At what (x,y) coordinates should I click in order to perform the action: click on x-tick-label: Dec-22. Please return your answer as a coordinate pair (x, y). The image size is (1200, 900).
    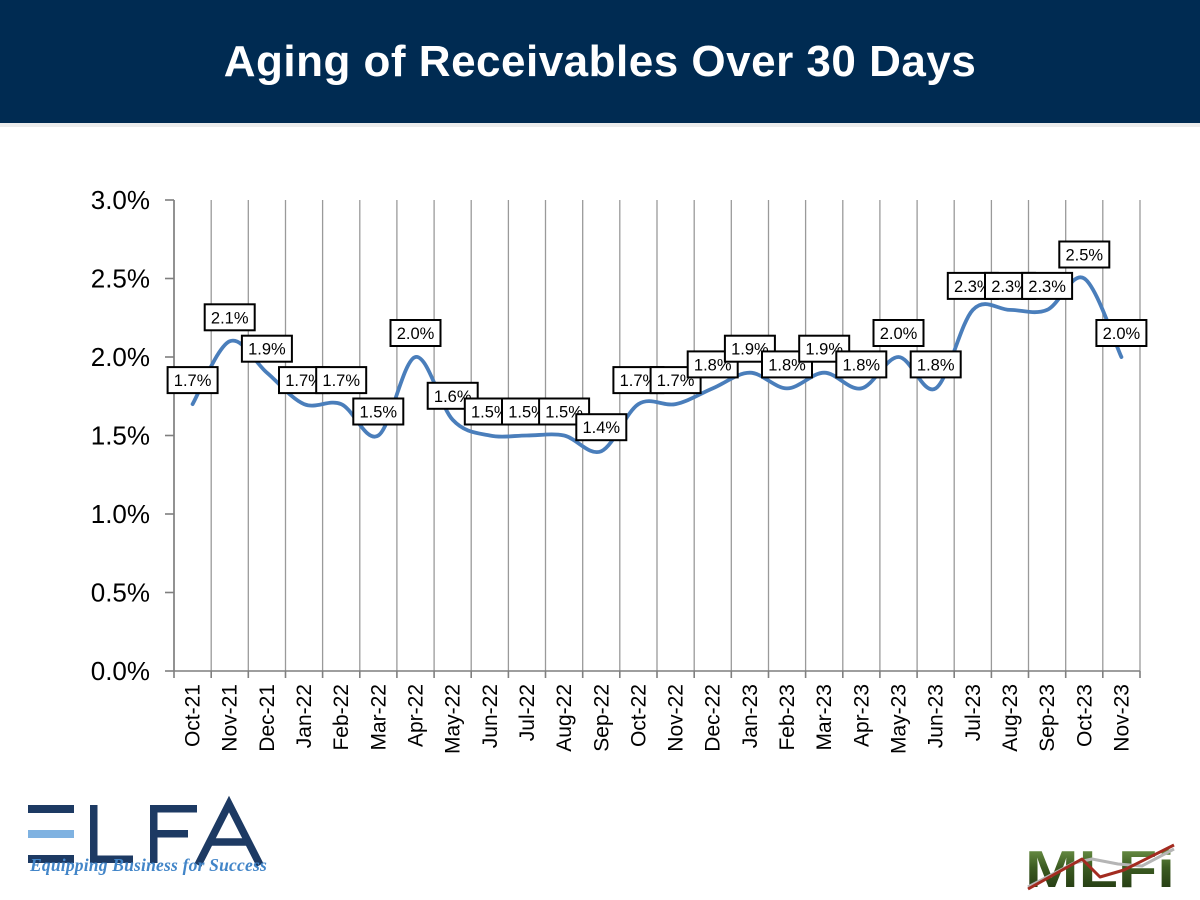
    Looking at the image, I should click on (713, 718).